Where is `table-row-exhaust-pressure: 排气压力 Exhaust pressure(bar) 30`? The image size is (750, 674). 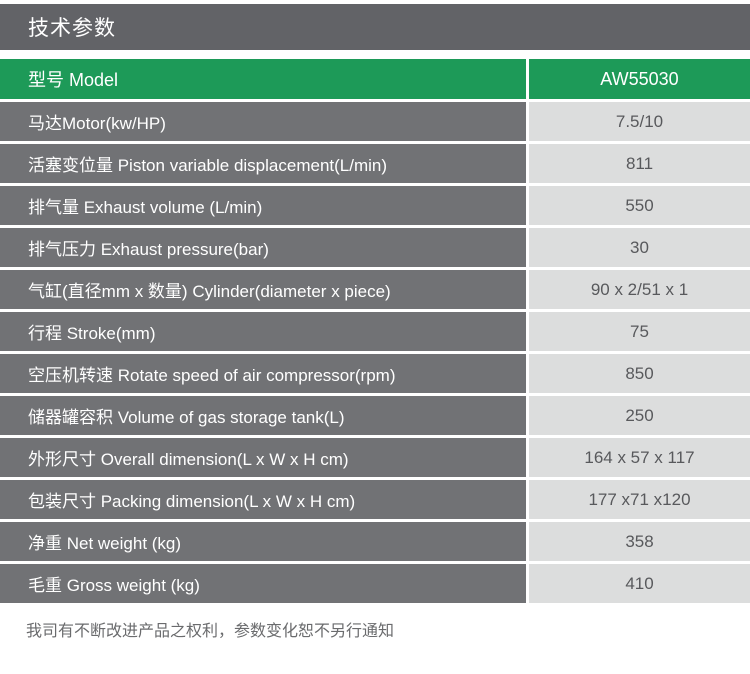 table-row-exhaust-pressure: 排气压力 Exhaust pressure(bar) 30 is located at coordinates (375, 247).